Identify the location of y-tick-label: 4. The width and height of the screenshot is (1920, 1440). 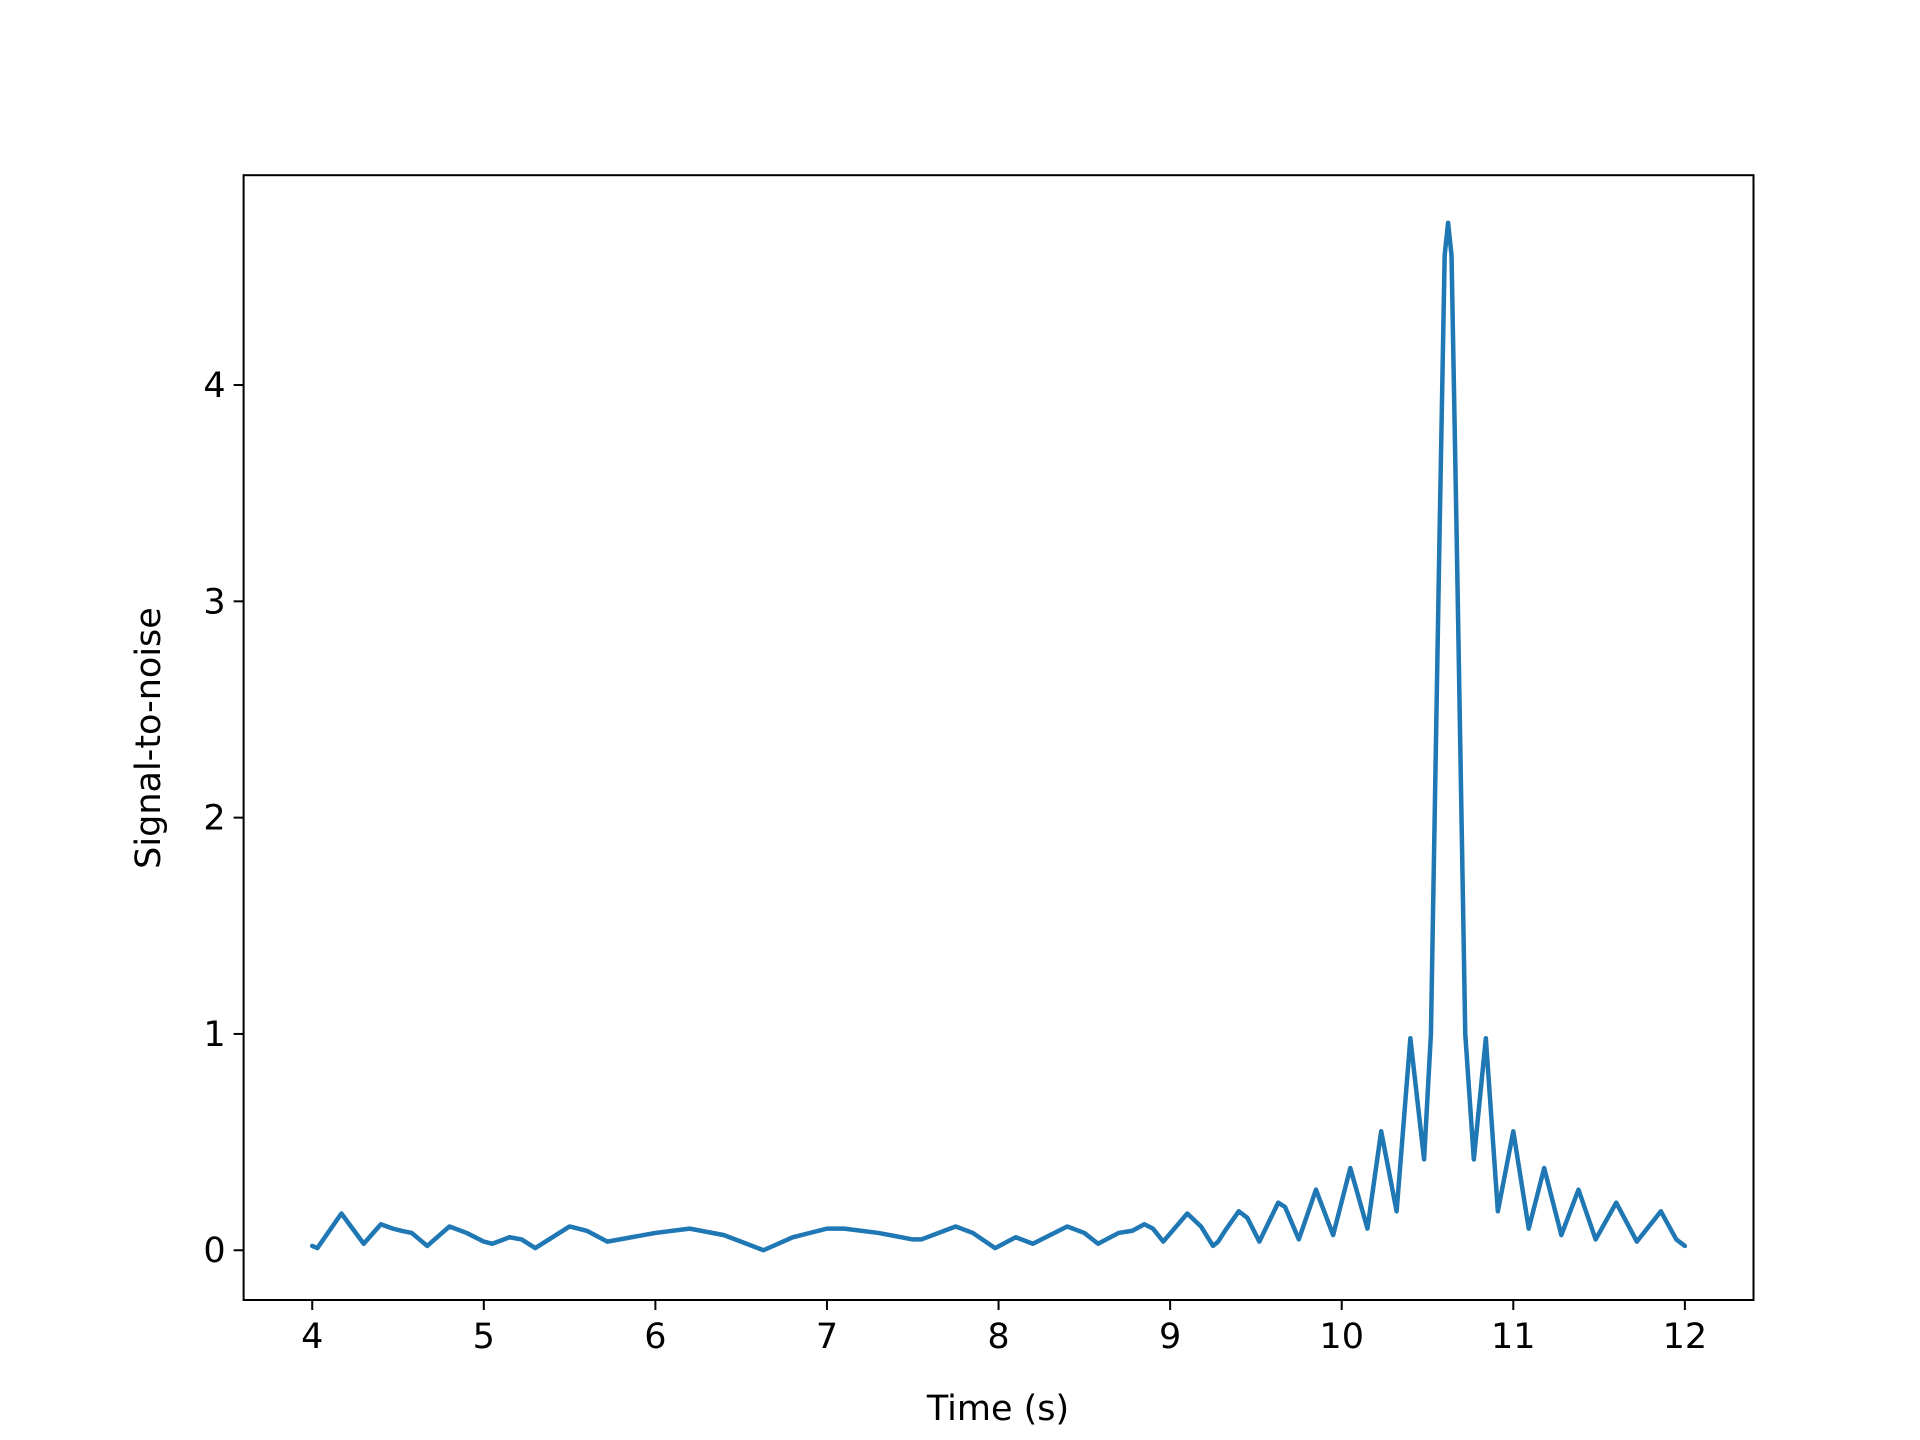
(214, 386).